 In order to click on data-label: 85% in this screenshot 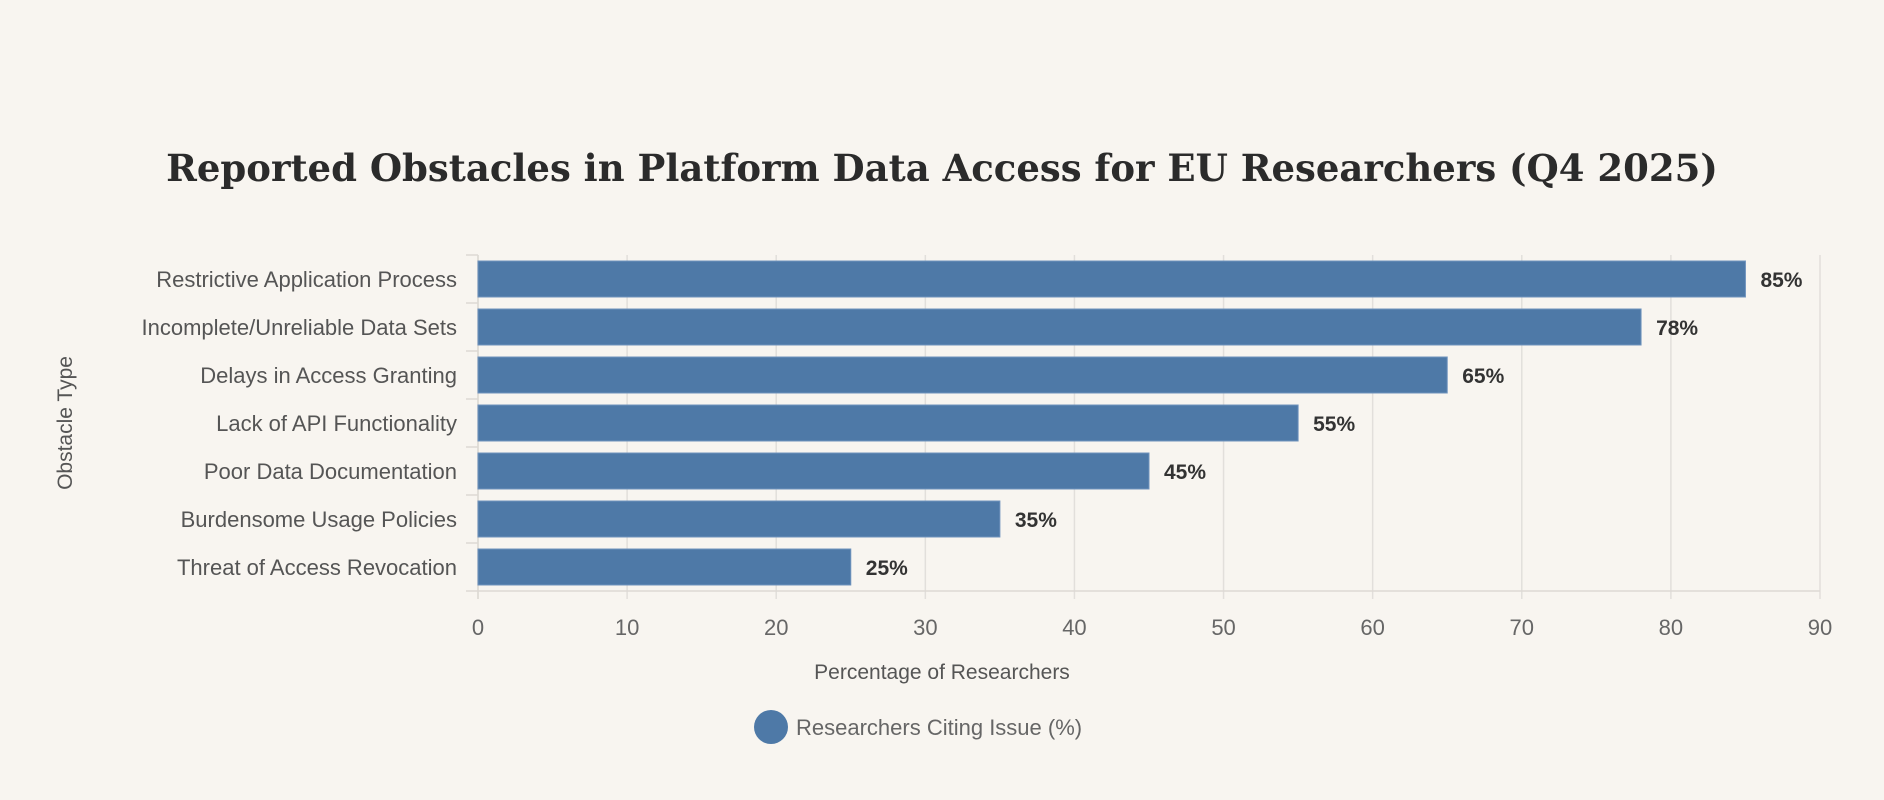, I will do `click(1781, 280)`.